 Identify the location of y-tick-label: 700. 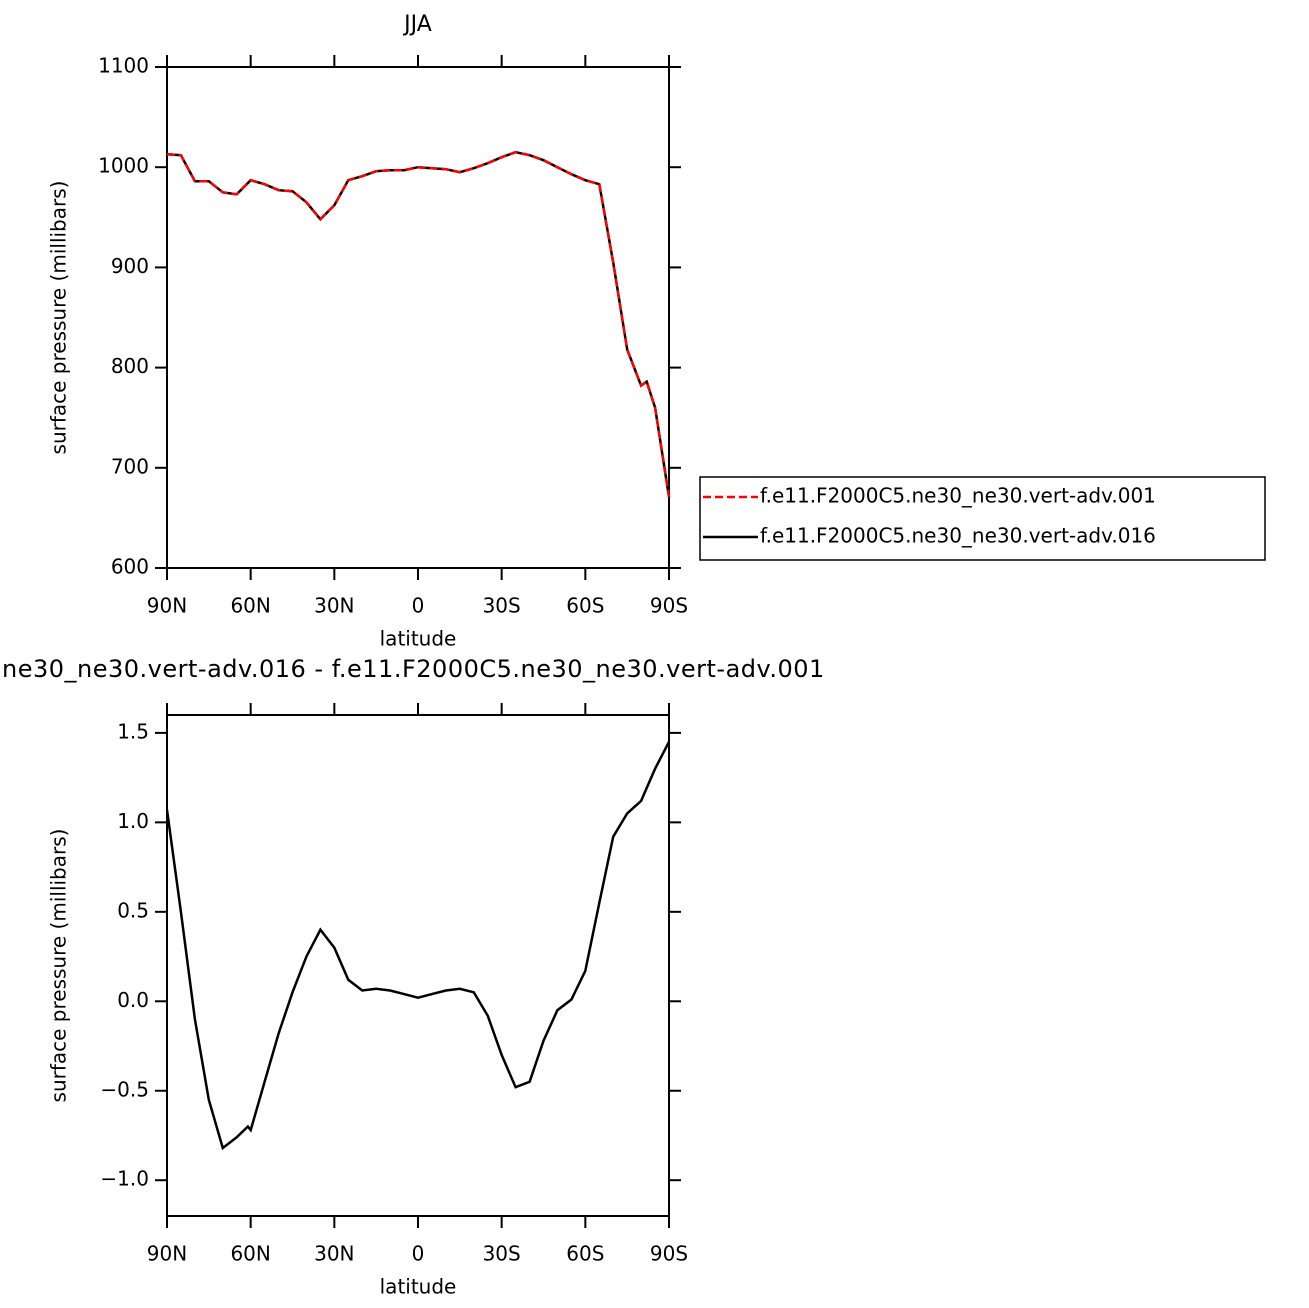
(130, 466).